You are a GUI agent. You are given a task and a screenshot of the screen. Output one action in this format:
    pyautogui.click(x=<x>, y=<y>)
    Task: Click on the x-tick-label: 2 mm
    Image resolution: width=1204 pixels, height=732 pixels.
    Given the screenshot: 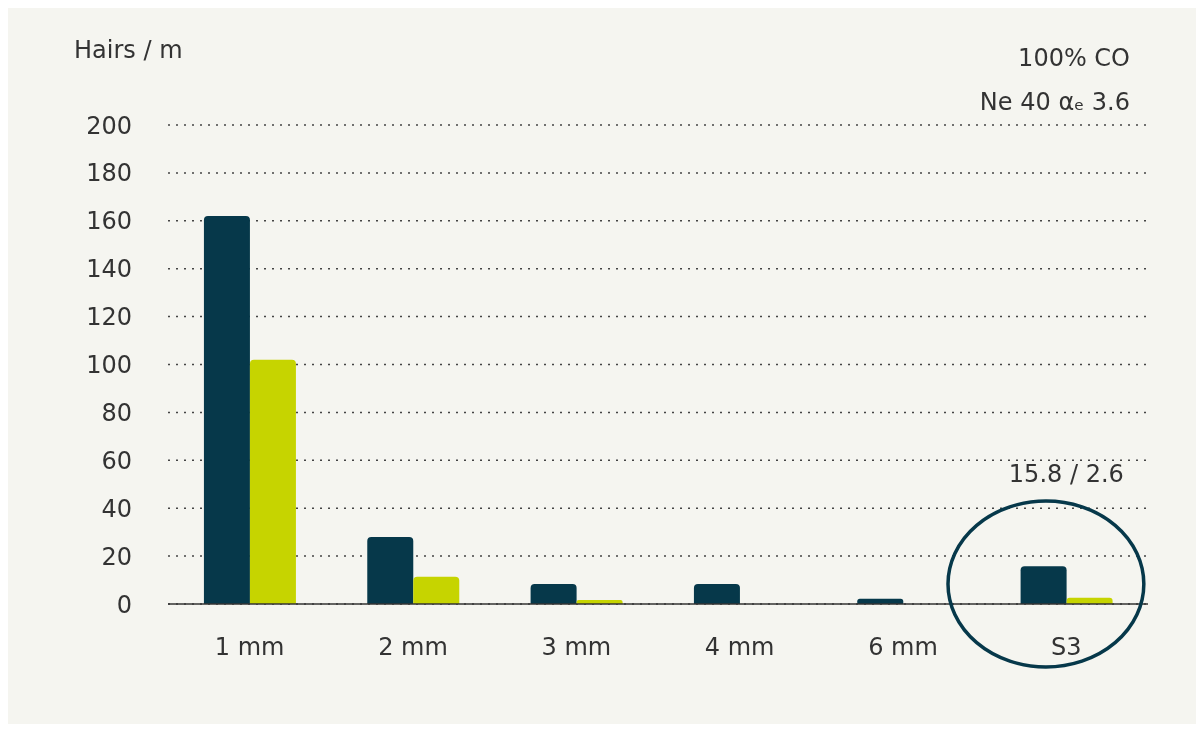 What is the action you would take?
    pyautogui.click(x=413, y=647)
    